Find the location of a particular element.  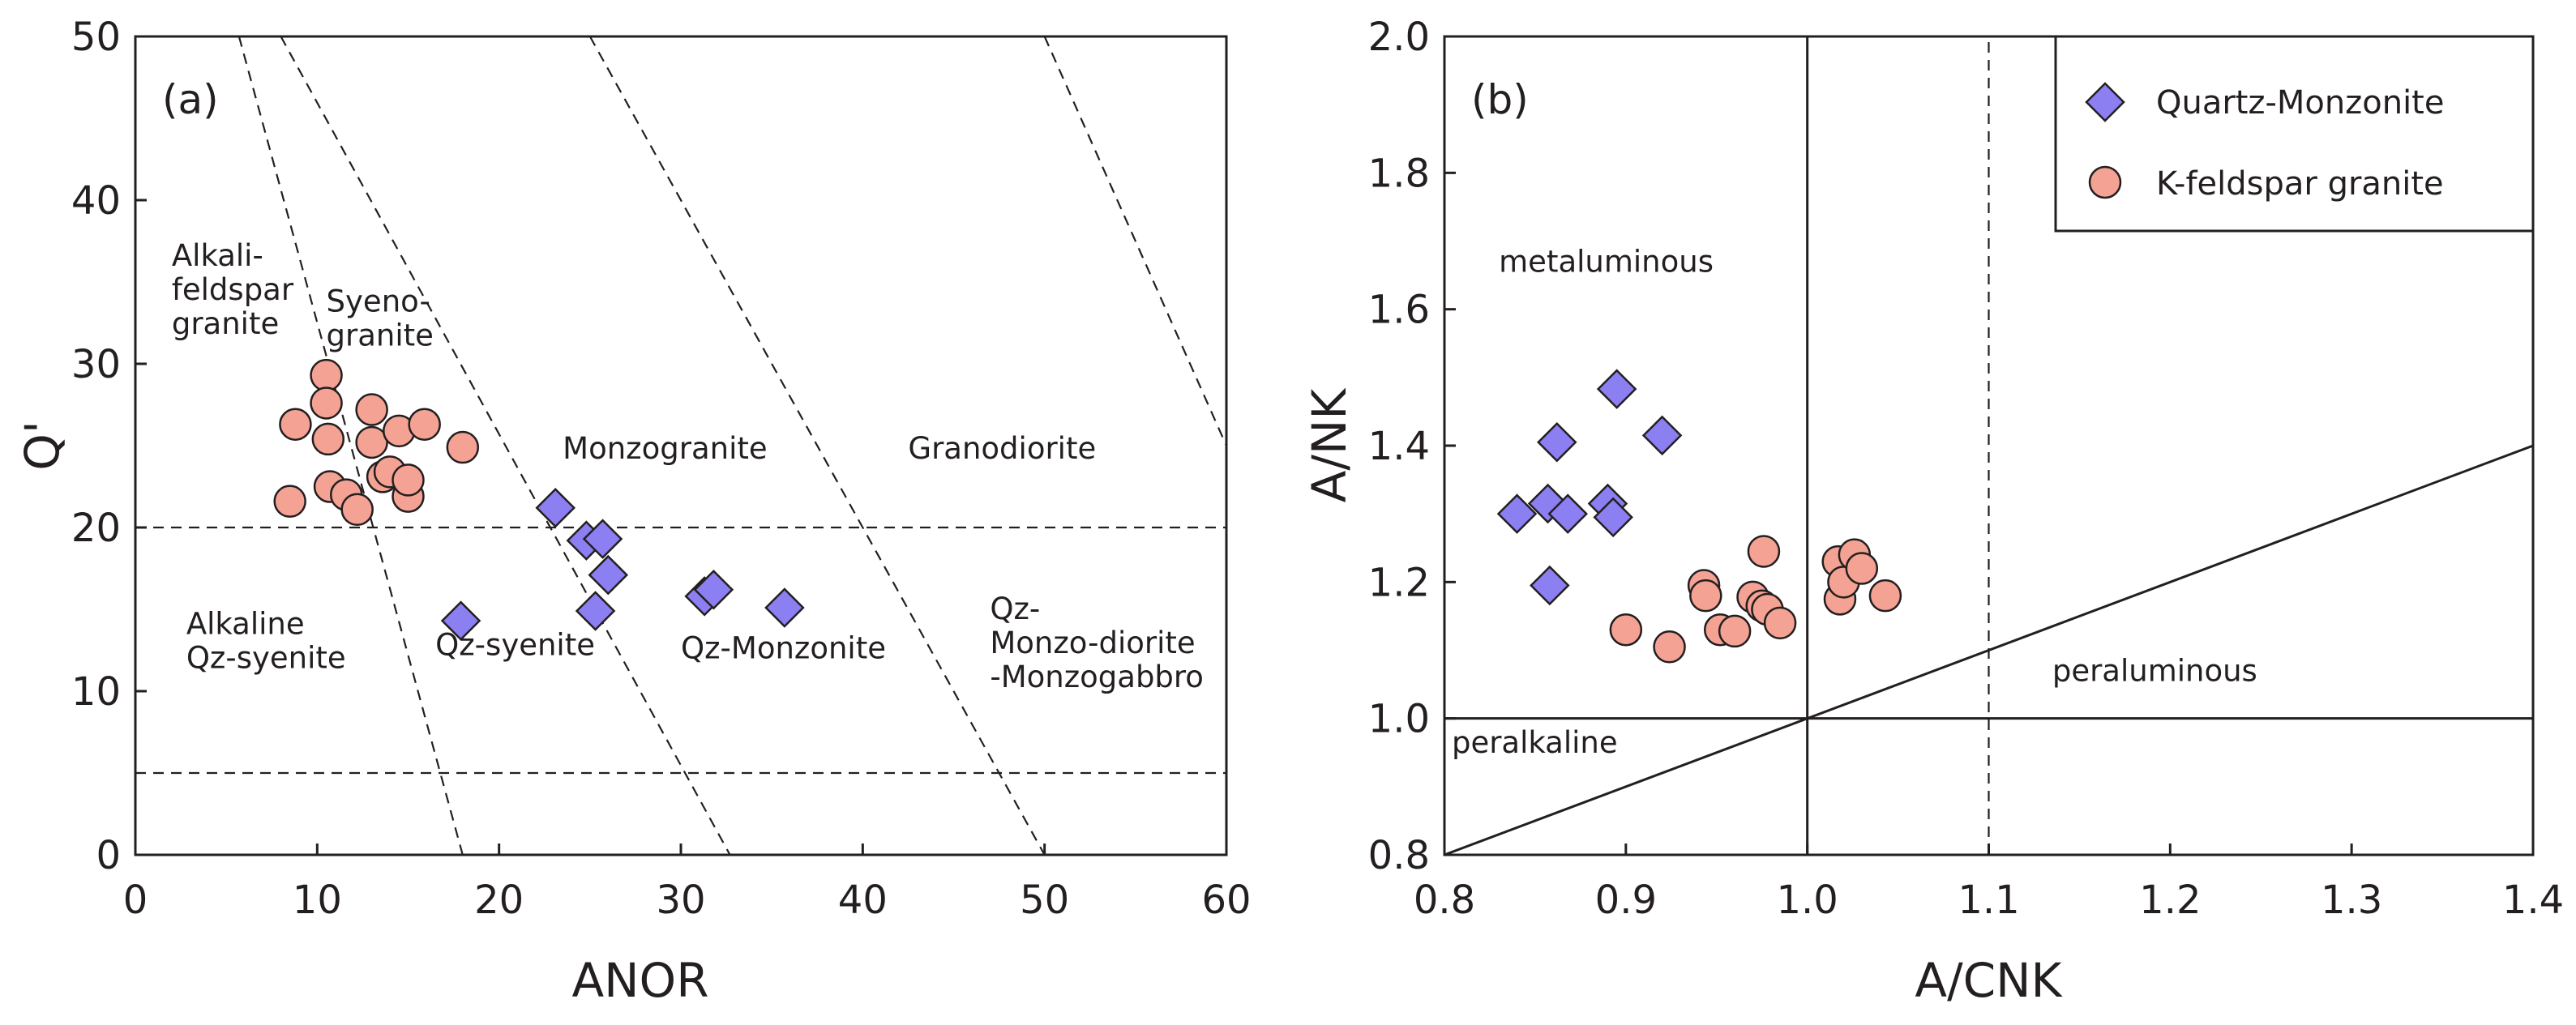

panel-a-x-tick-label: 10 is located at coordinates (317, 900).